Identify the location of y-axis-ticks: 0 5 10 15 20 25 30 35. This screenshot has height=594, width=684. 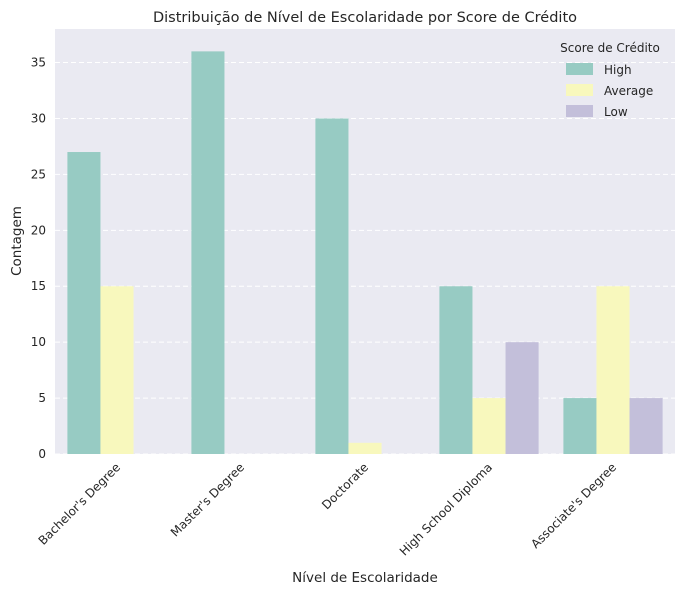
(38, 258).